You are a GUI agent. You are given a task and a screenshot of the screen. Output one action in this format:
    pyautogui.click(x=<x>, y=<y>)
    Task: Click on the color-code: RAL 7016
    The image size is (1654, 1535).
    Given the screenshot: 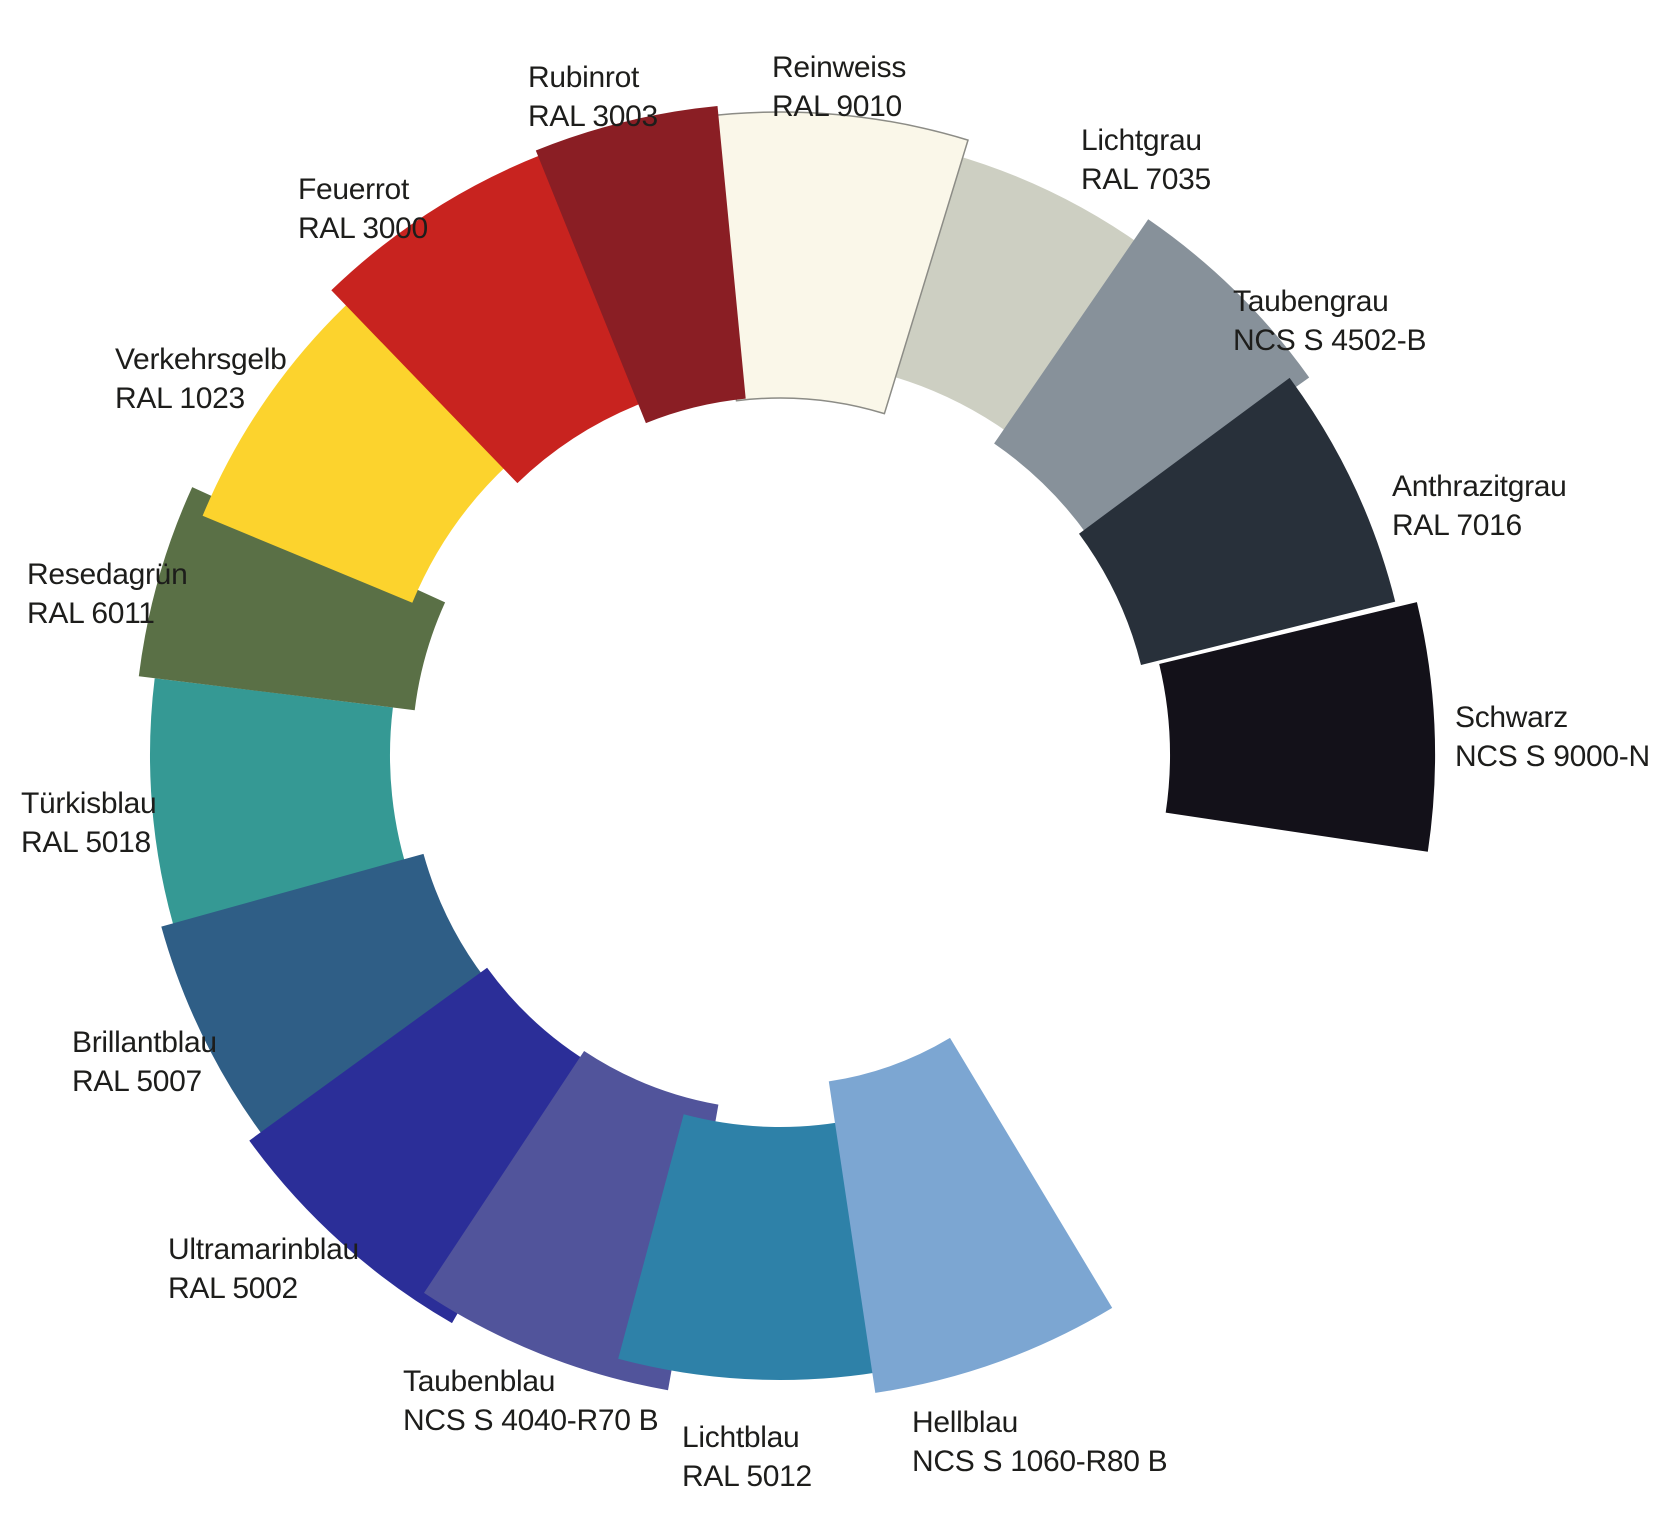 What is the action you would take?
    pyautogui.click(x=1457, y=525)
    